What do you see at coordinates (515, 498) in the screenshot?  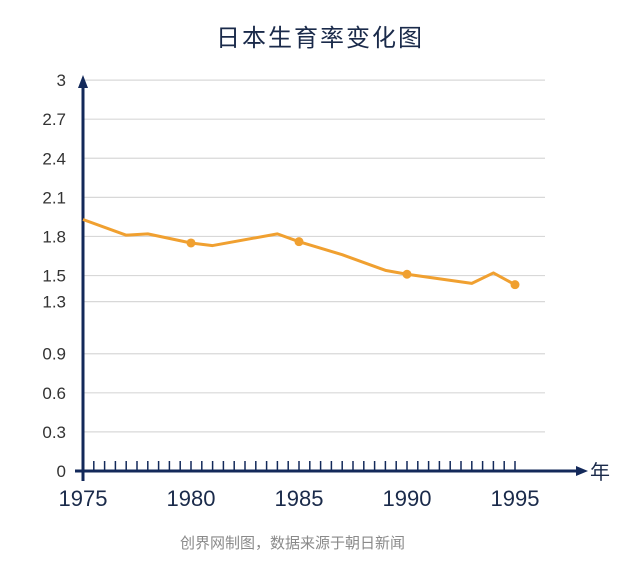 I see `x-tick-label: 1995` at bounding box center [515, 498].